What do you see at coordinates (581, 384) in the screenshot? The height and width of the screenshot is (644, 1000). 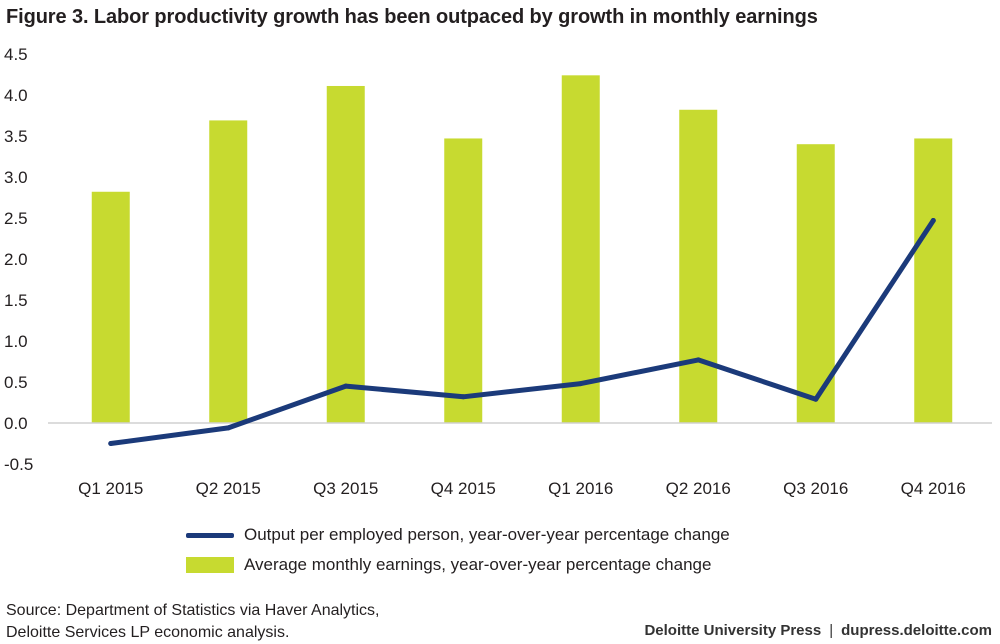 I see `line-point-q1-2016` at bounding box center [581, 384].